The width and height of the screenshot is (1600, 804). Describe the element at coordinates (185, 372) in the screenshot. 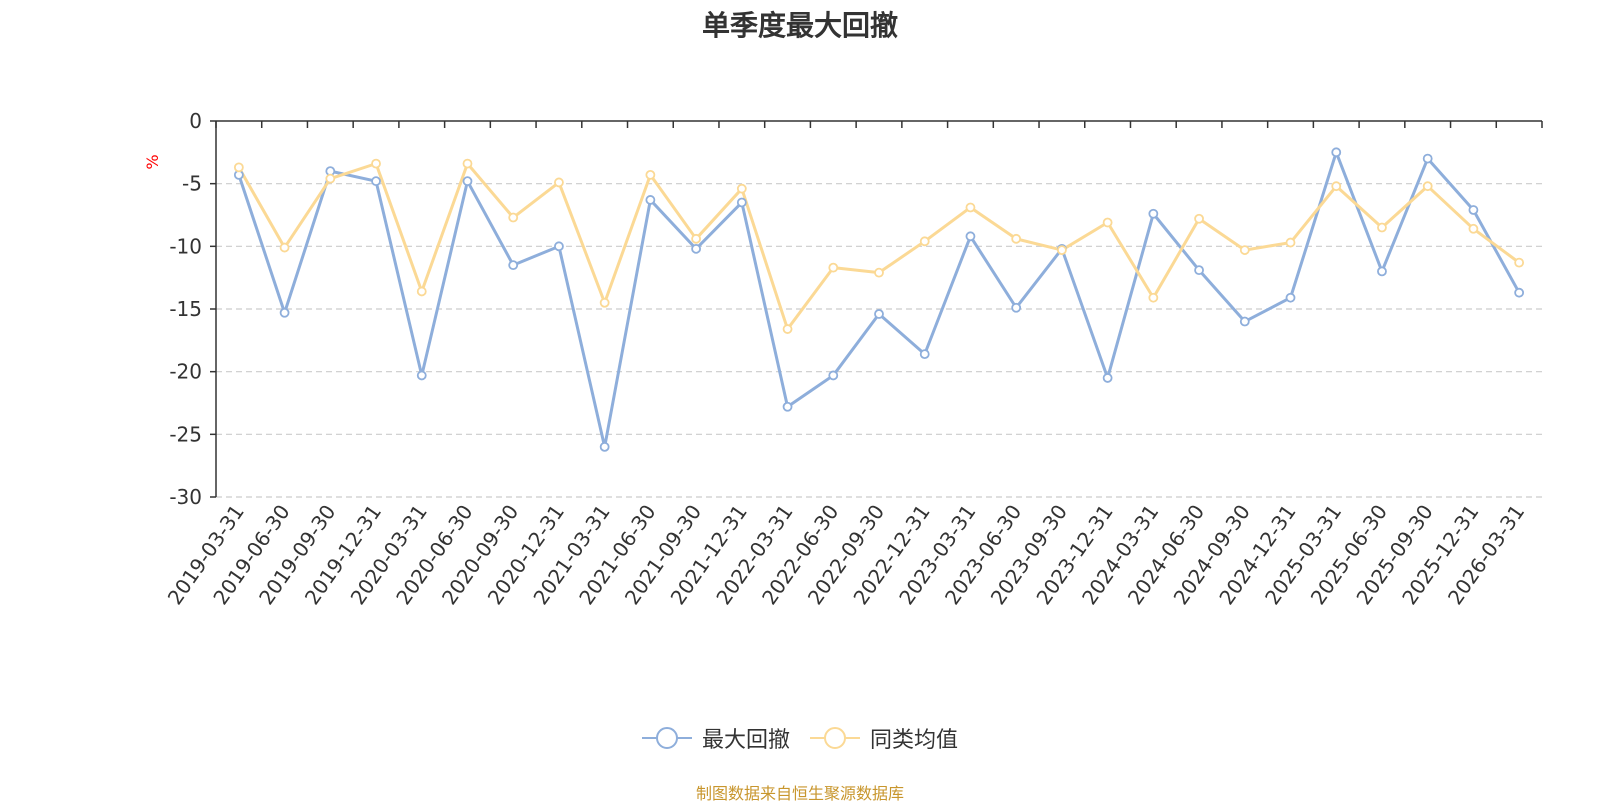

I see `y-tick-label: -20` at that location.